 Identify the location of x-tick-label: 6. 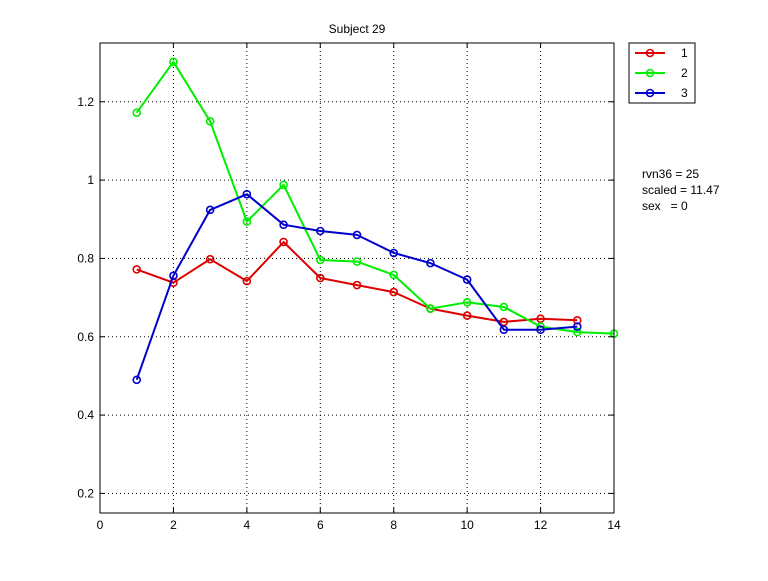
(320, 525).